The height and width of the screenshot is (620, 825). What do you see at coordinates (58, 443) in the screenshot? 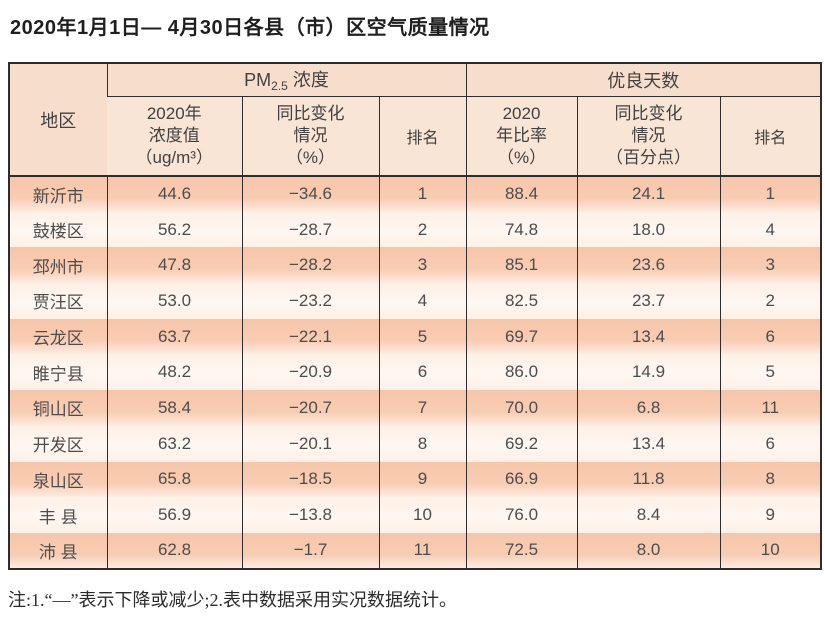
I see `region-cell: 开发区` at bounding box center [58, 443].